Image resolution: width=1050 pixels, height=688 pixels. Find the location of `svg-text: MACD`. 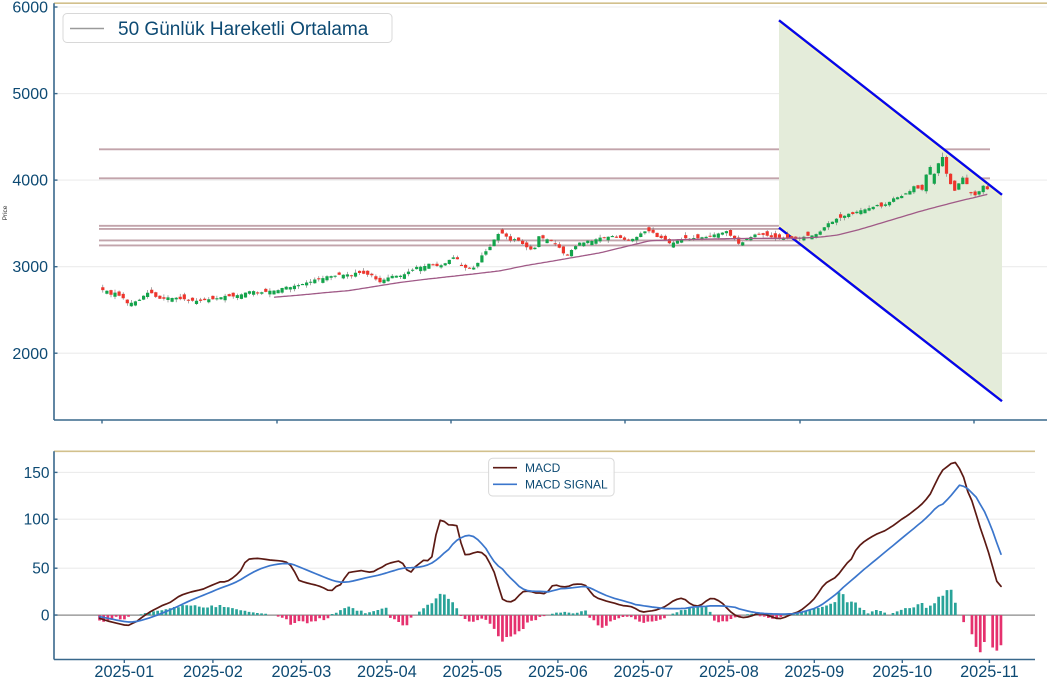

svg-text: MACD is located at coordinates (543, 468).